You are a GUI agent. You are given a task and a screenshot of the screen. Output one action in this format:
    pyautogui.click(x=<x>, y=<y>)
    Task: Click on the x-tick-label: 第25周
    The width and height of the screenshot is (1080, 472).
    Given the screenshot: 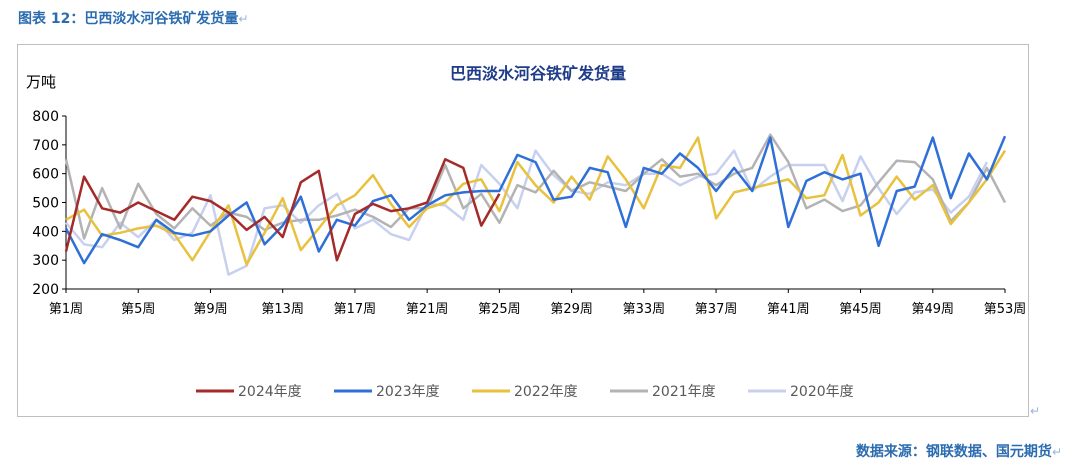 What is the action you would take?
    pyautogui.click(x=499, y=309)
    